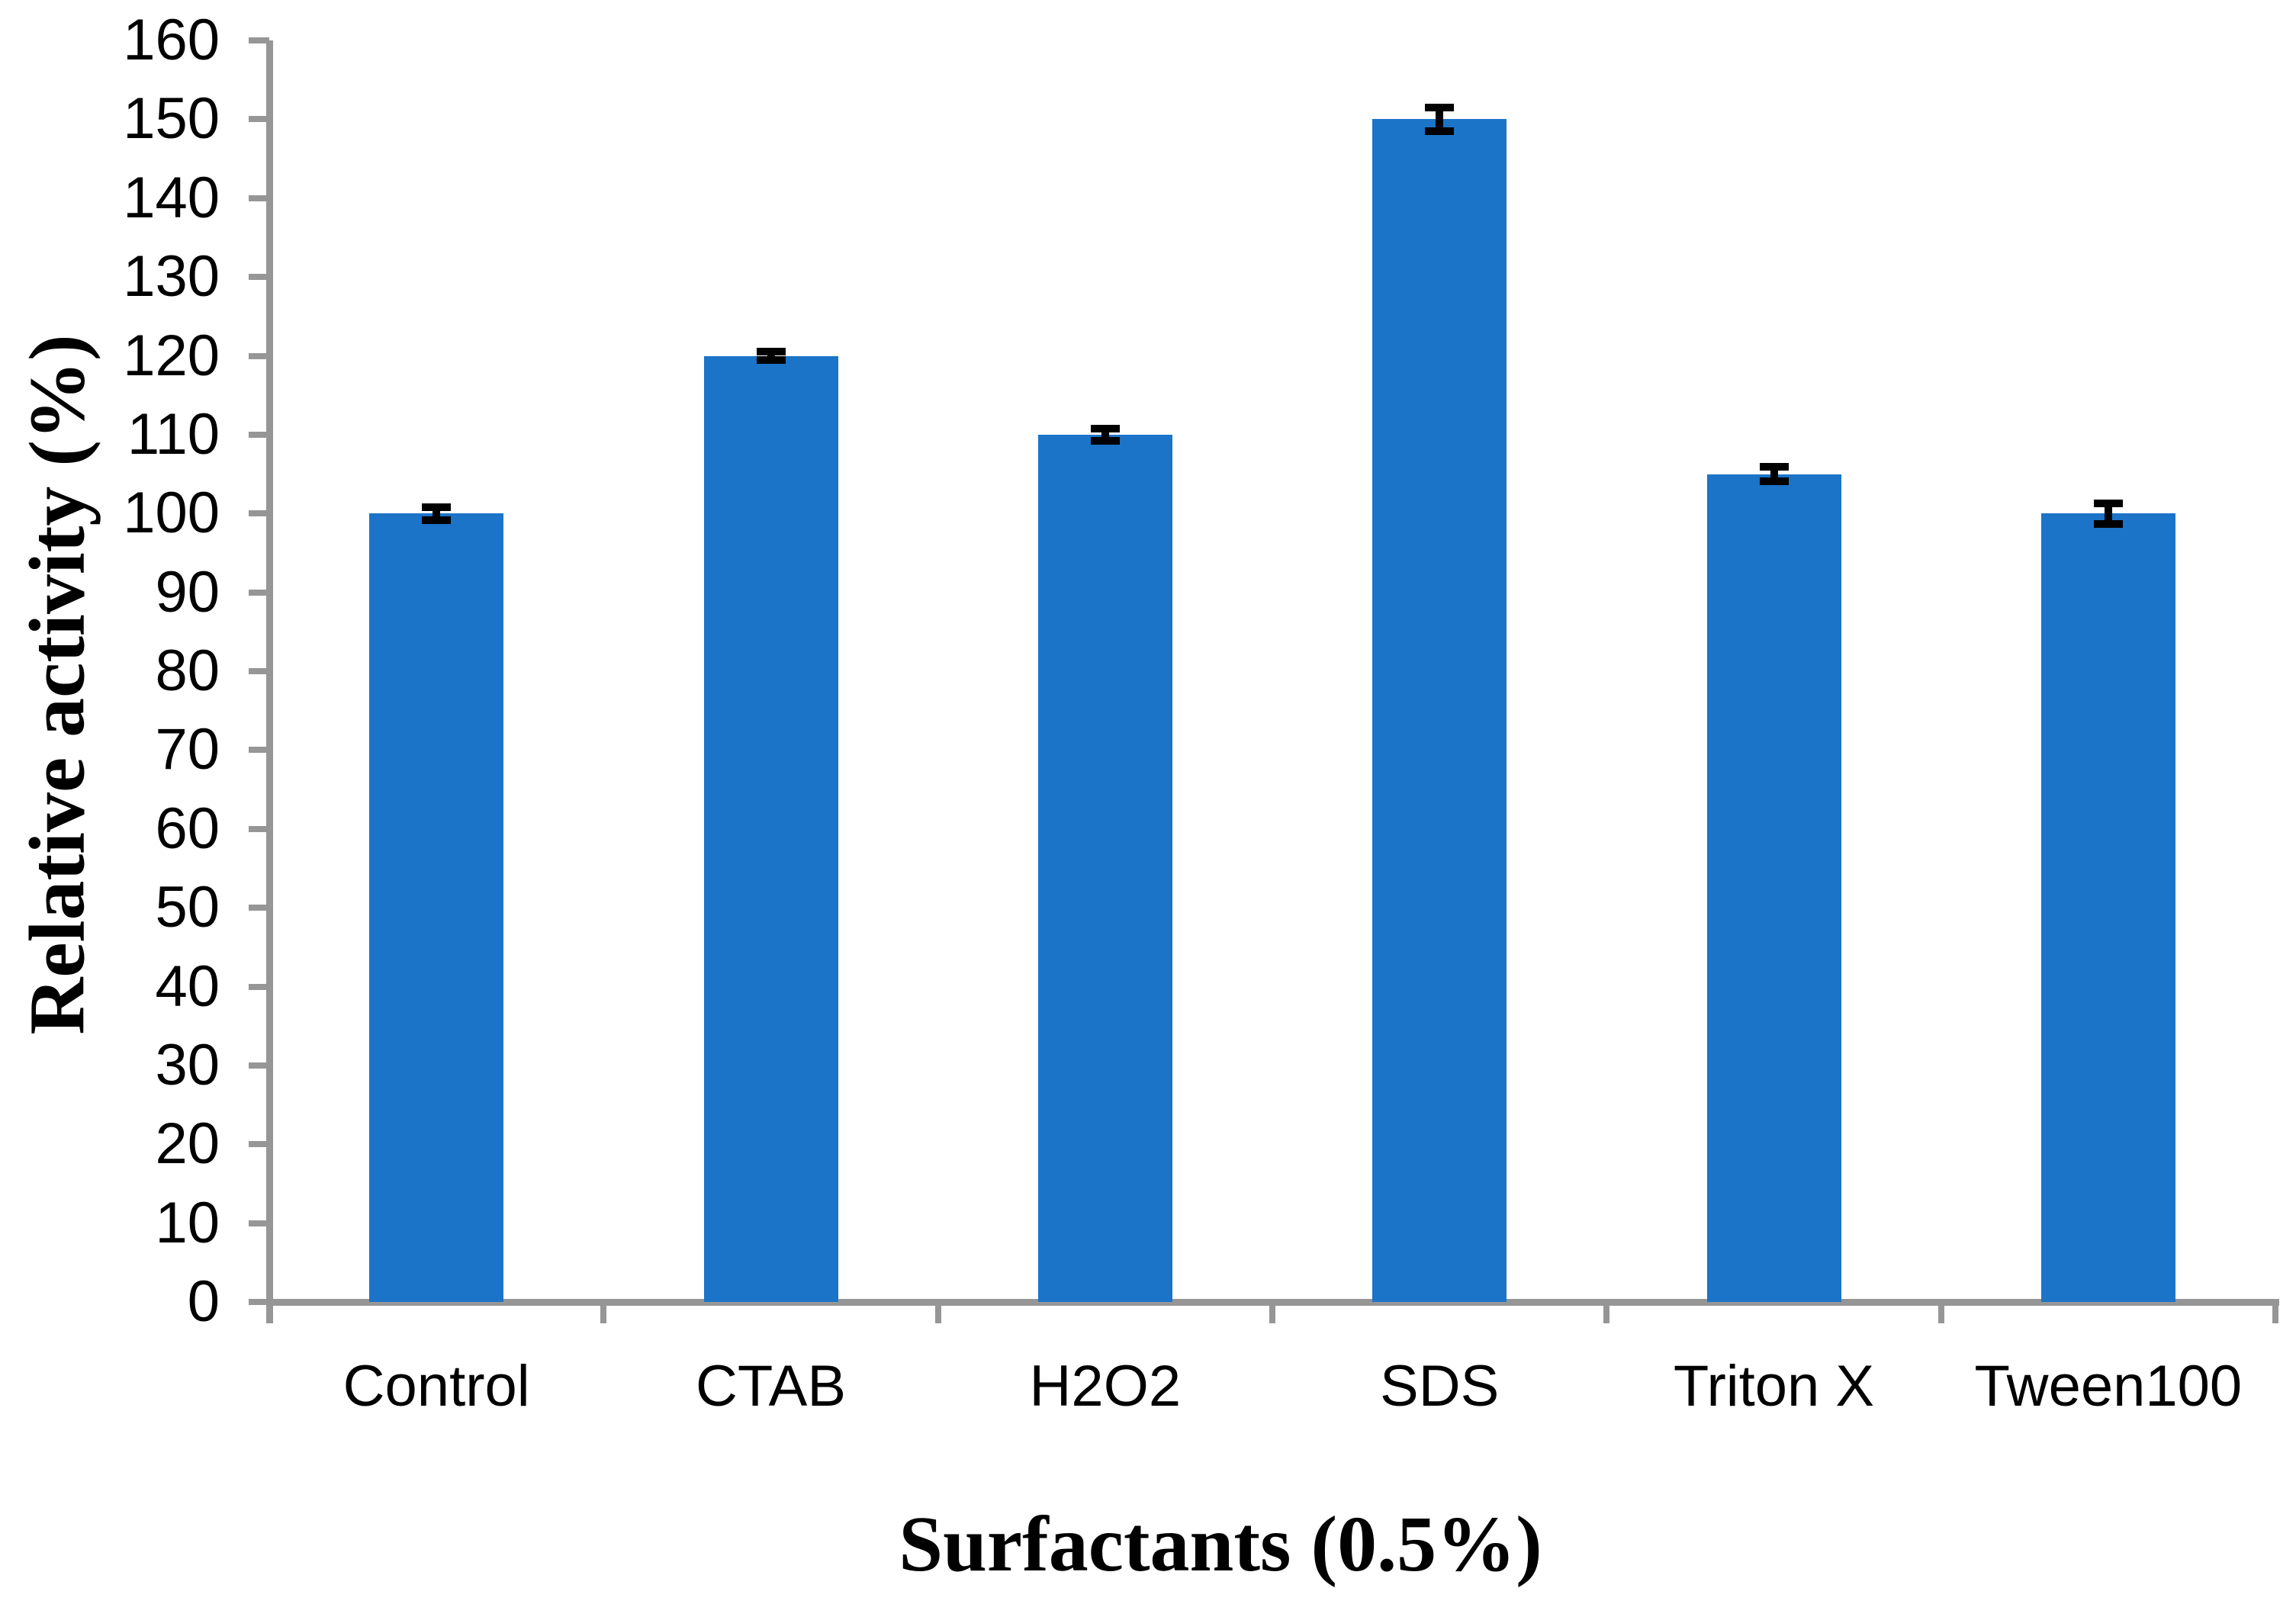  I want to click on bar-sds, so click(1439, 710).